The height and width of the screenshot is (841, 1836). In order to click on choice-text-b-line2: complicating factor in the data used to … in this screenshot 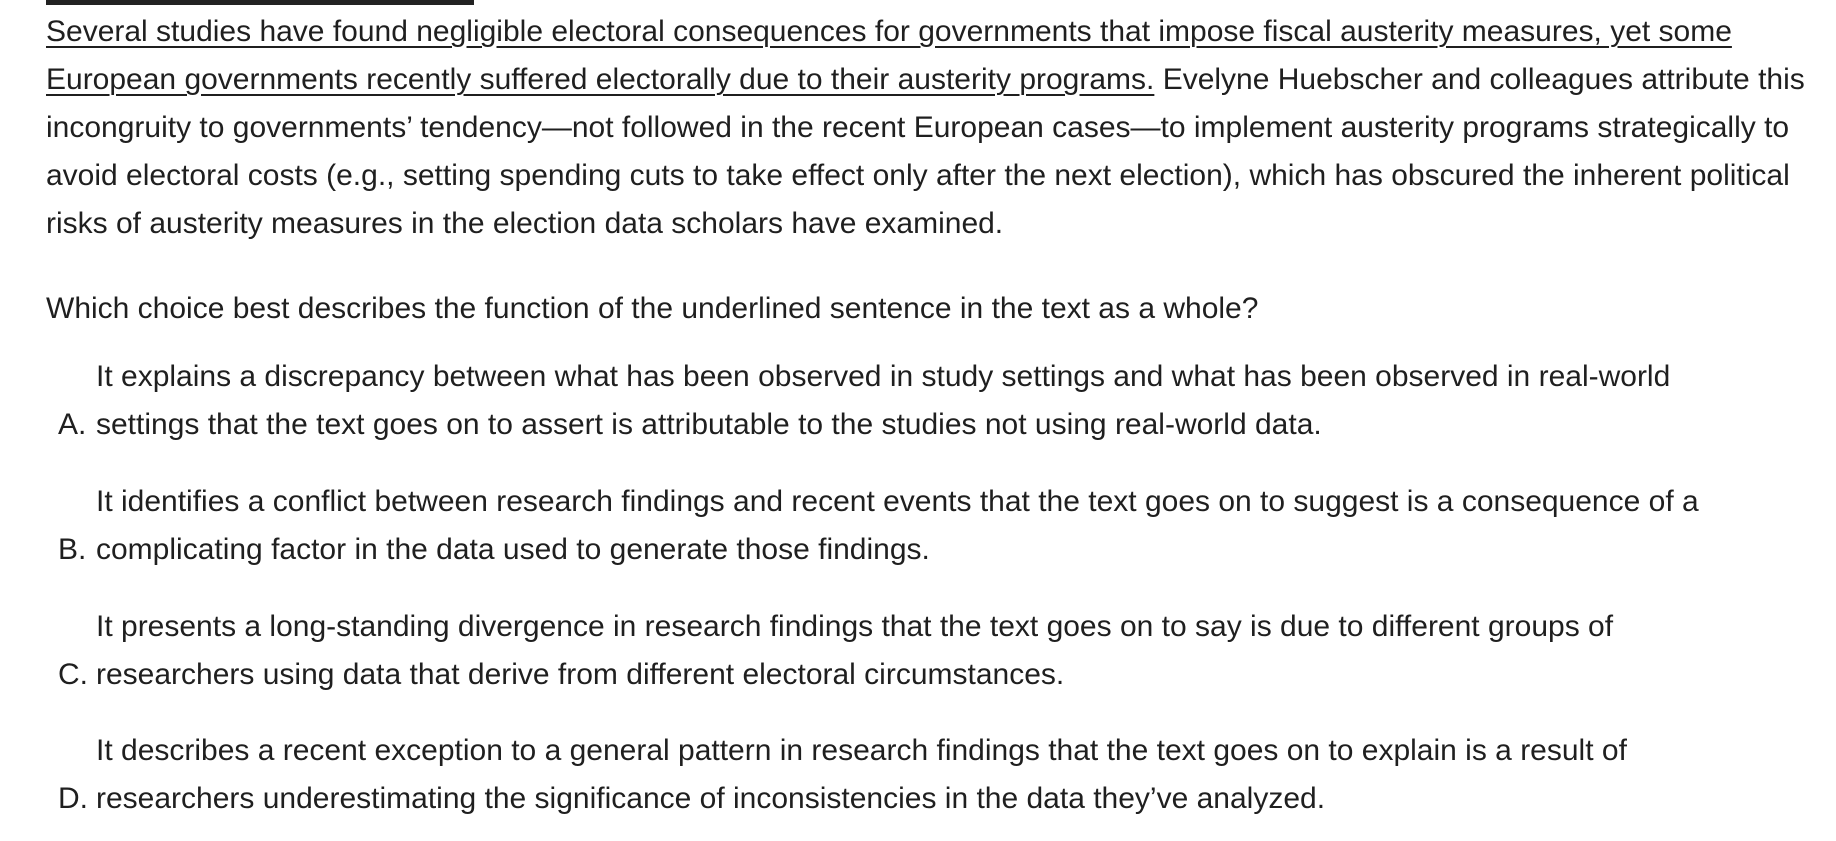, I will do `click(513, 549)`.